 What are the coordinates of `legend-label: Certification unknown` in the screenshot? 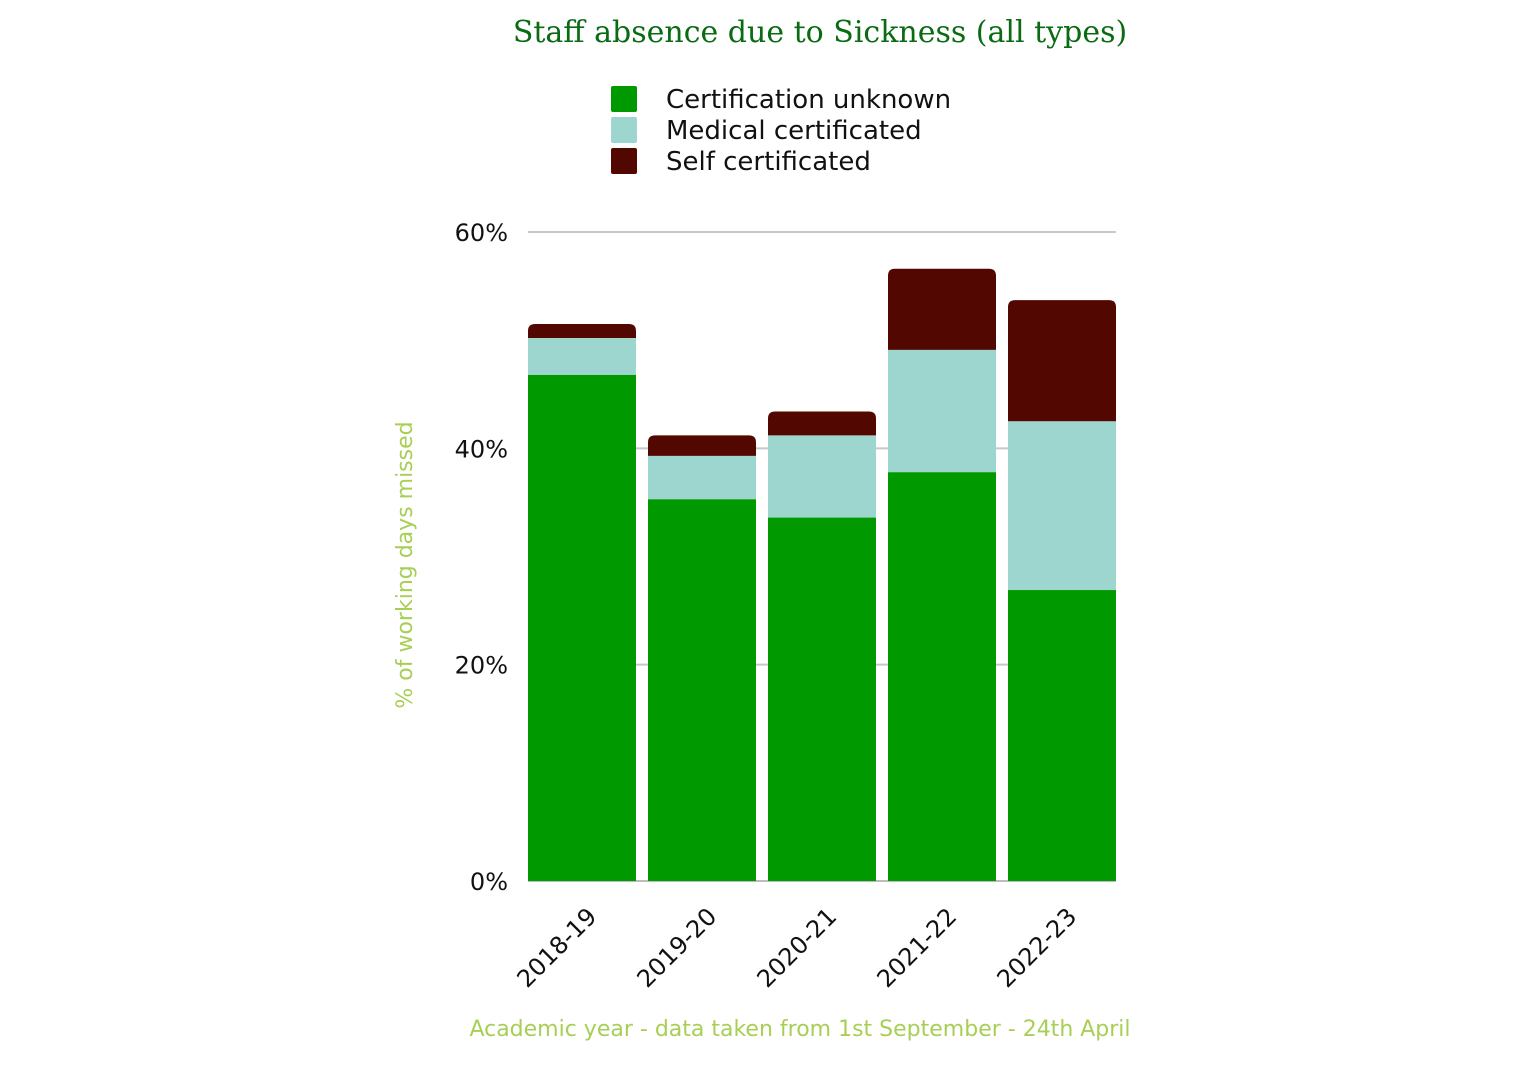 It's located at (808, 100).